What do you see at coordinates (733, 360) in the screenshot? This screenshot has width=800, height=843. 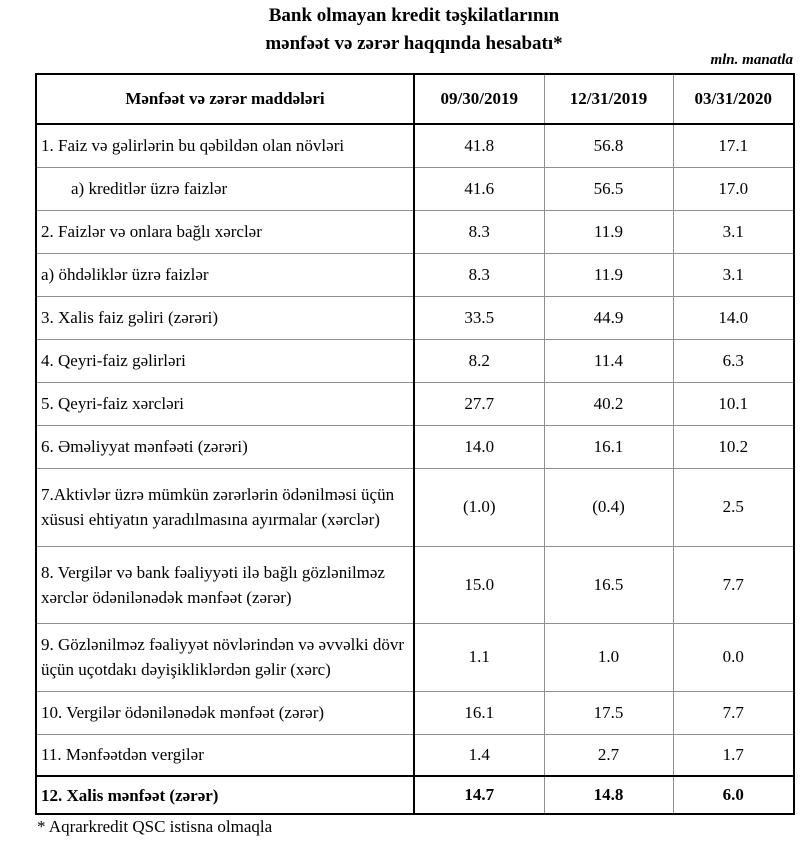 I see `row-value: 6.3` at bounding box center [733, 360].